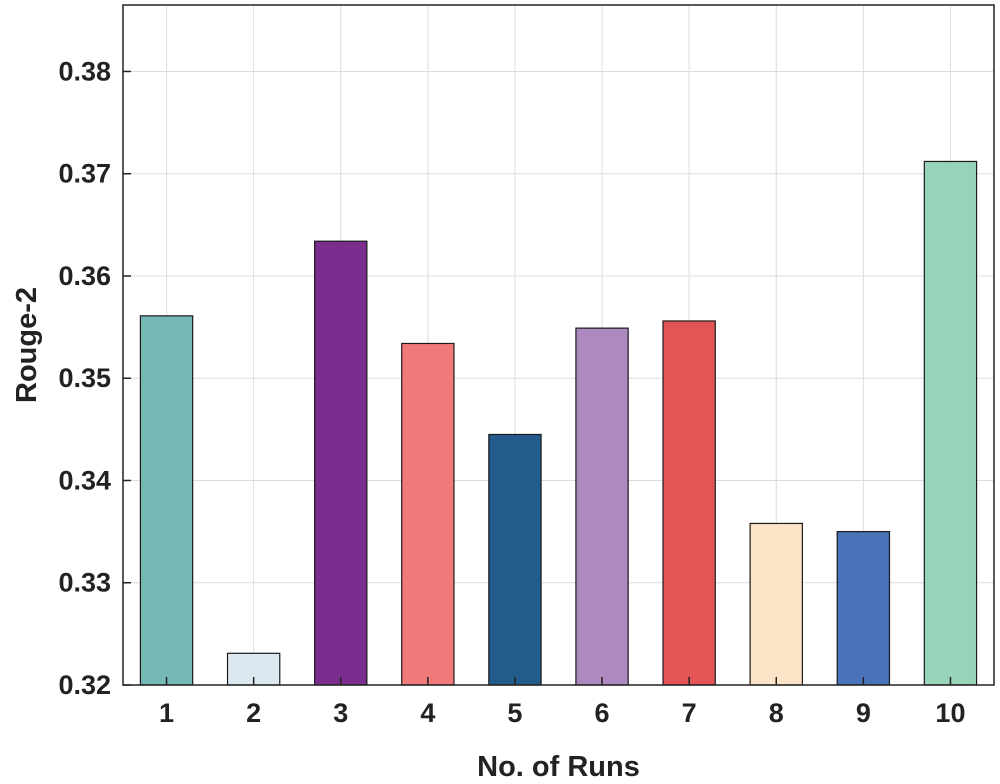 This screenshot has width=1000, height=784. I want to click on x-tick-label: 1, so click(166, 713).